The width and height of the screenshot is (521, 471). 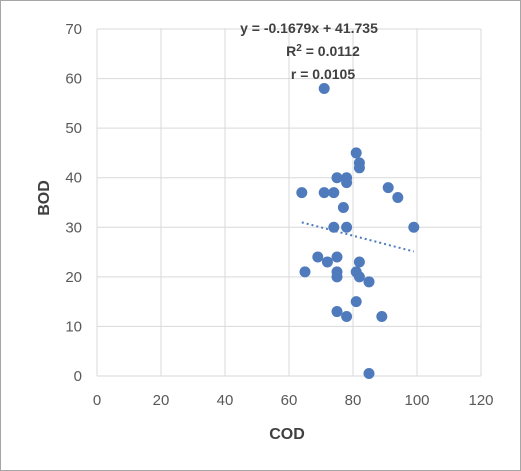 What do you see at coordinates (73, 277) in the screenshot?
I see `y-tick-label: 20` at bounding box center [73, 277].